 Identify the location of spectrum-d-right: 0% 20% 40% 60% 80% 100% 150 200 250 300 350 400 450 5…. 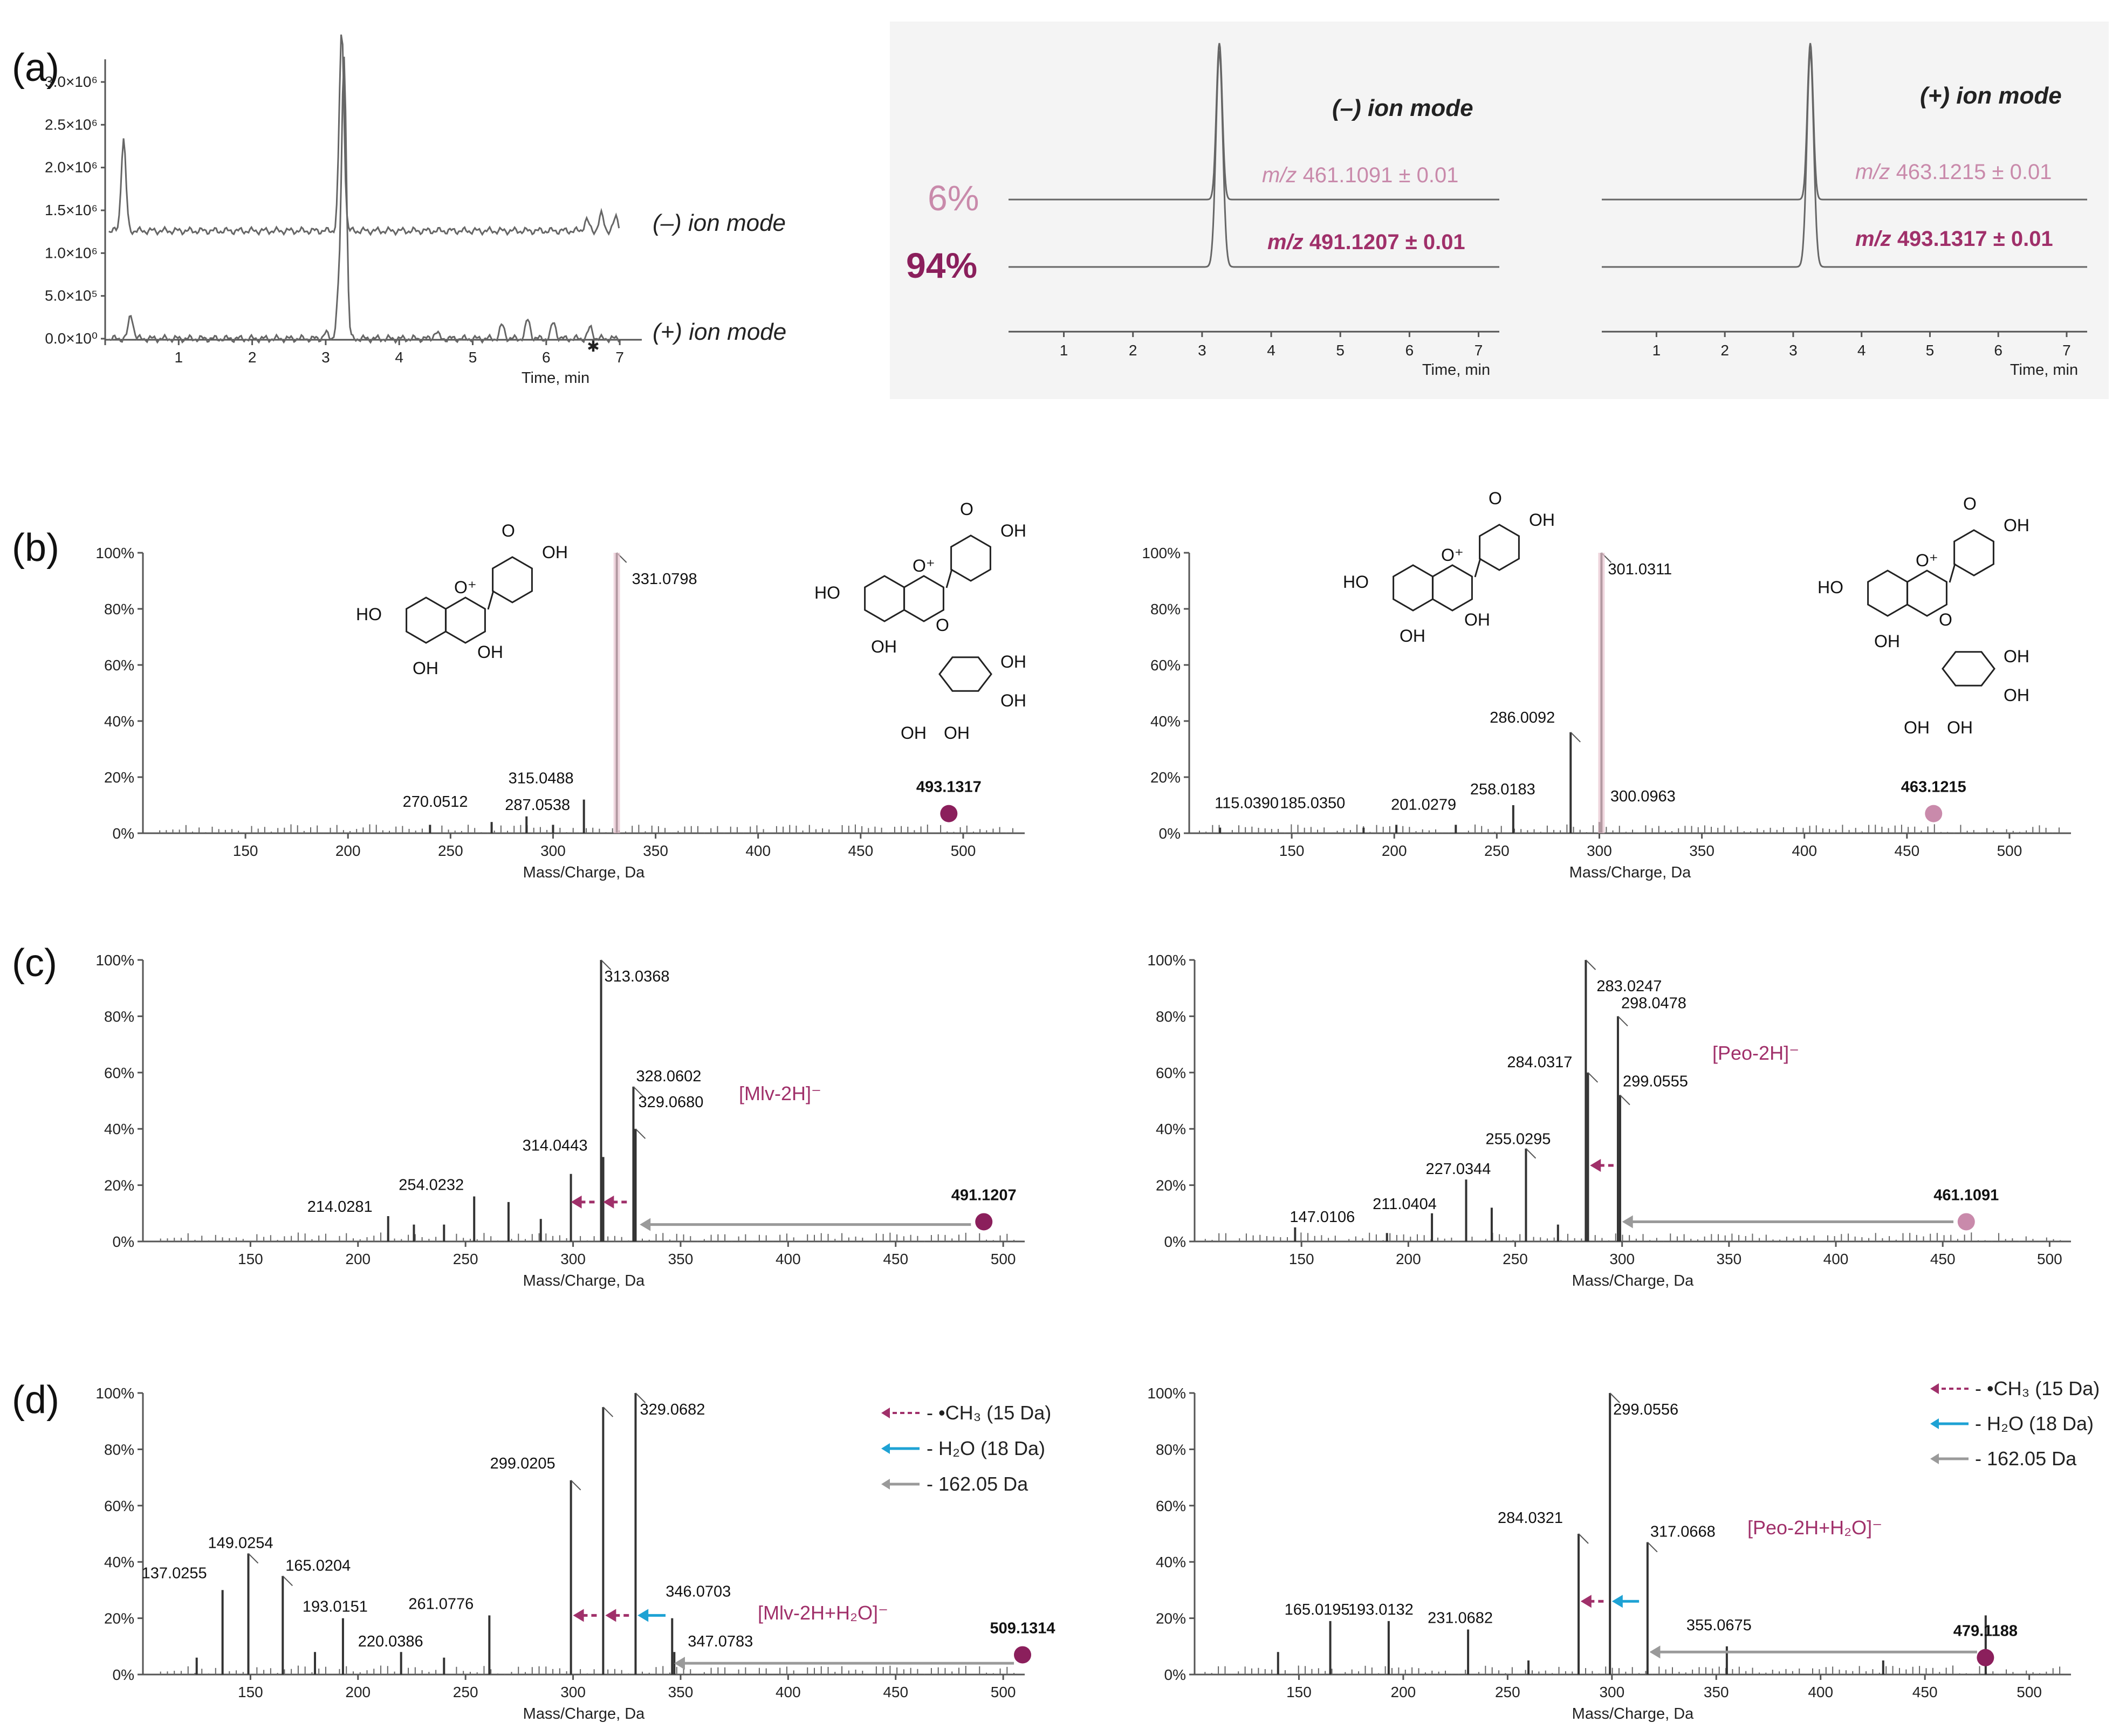
(1609, 1554).